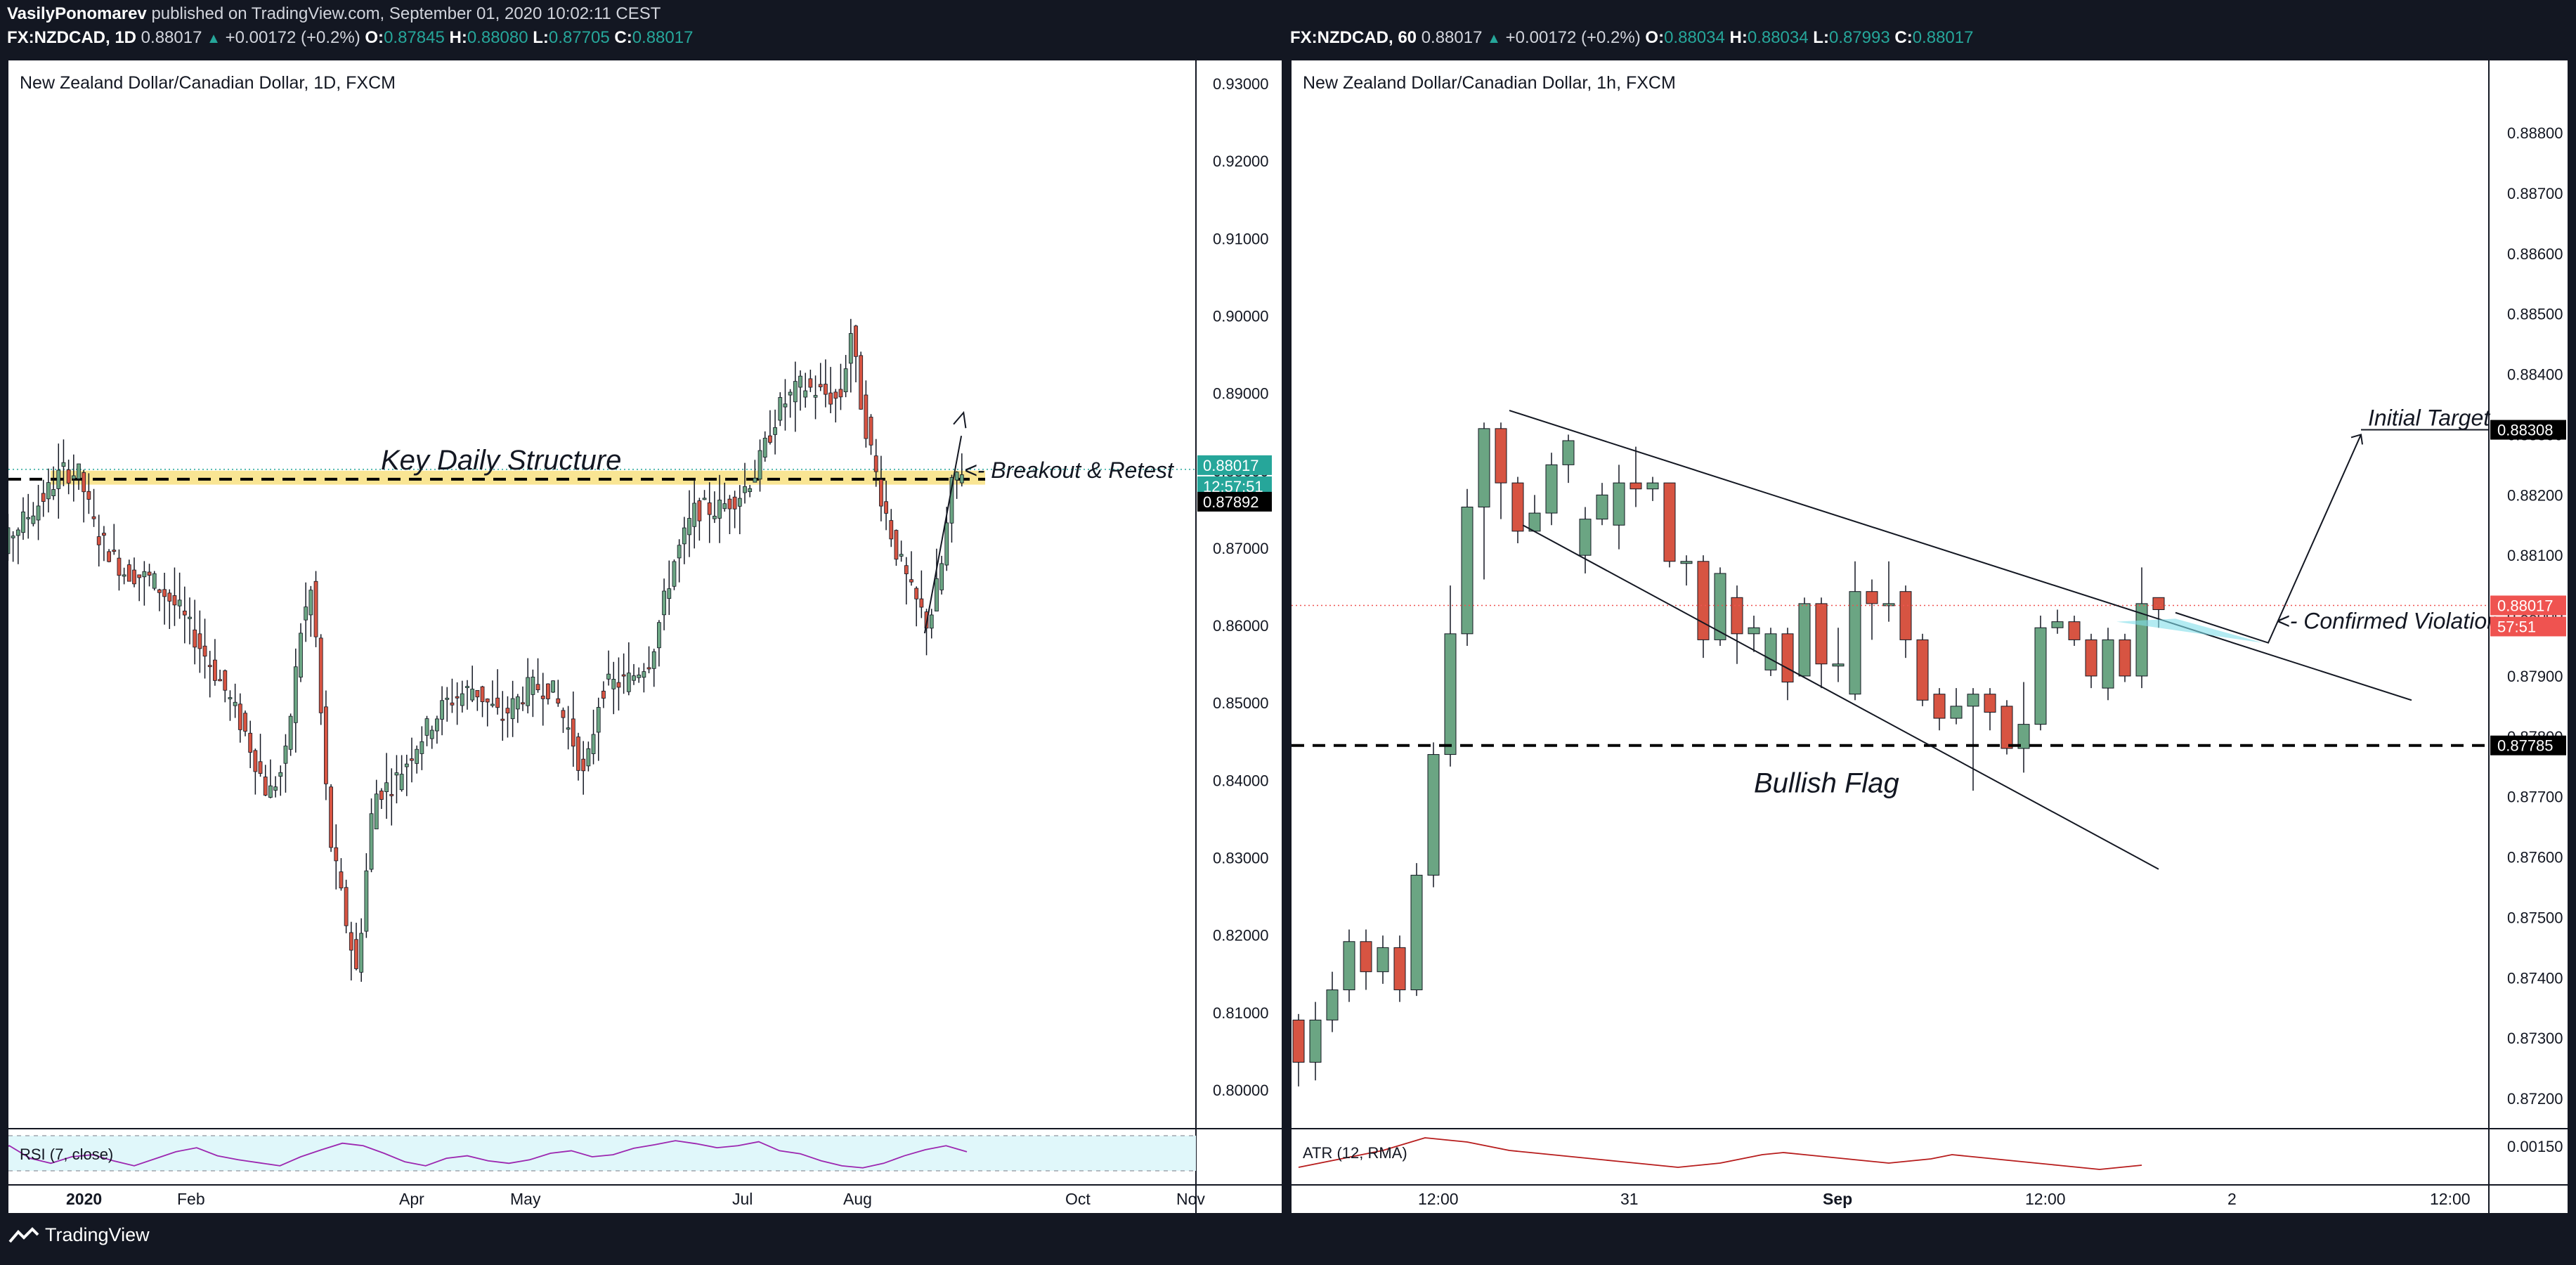  Describe the element at coordinates (23, 1234) in the screenshot. I see `tradingview-logo-icon` at that location.